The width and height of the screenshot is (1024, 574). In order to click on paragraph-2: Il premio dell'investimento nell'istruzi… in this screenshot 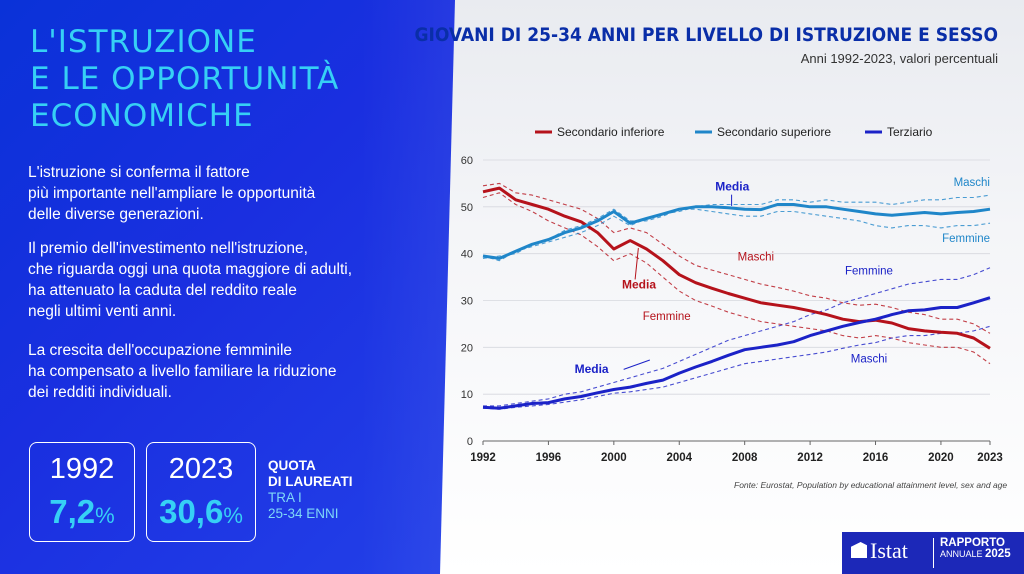, I will do `click(213, 280)`.